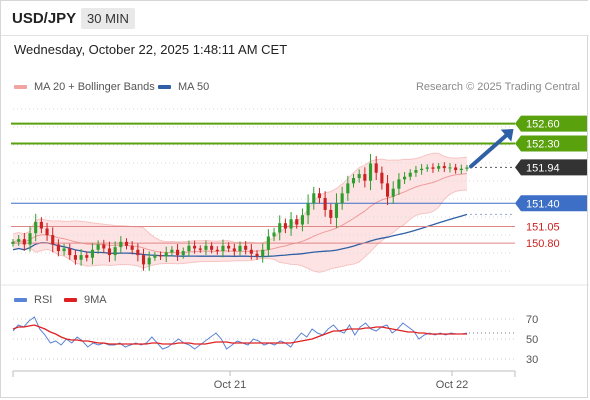  What do you see at coordinates (543, 145) in the screenshot?
I see `level-label: 152.30` at bounding box center [543, 145].